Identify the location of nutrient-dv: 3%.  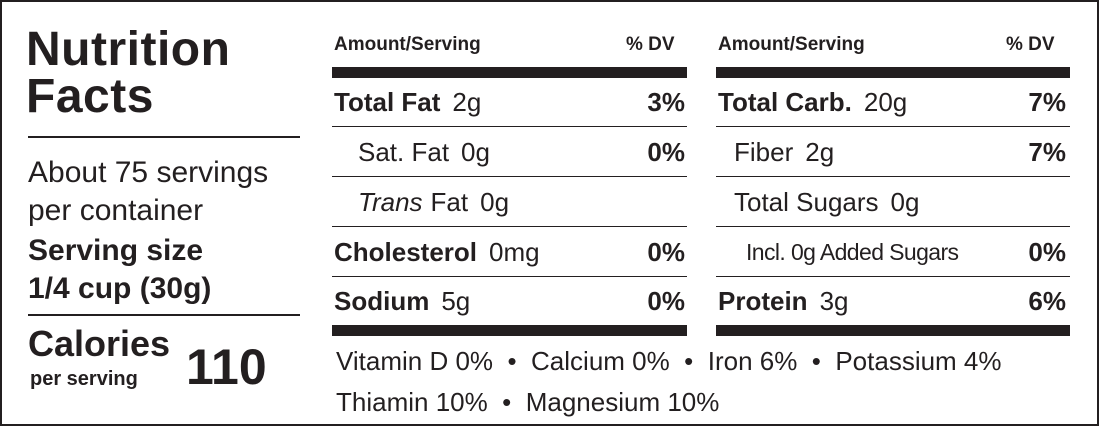
(666, 101).